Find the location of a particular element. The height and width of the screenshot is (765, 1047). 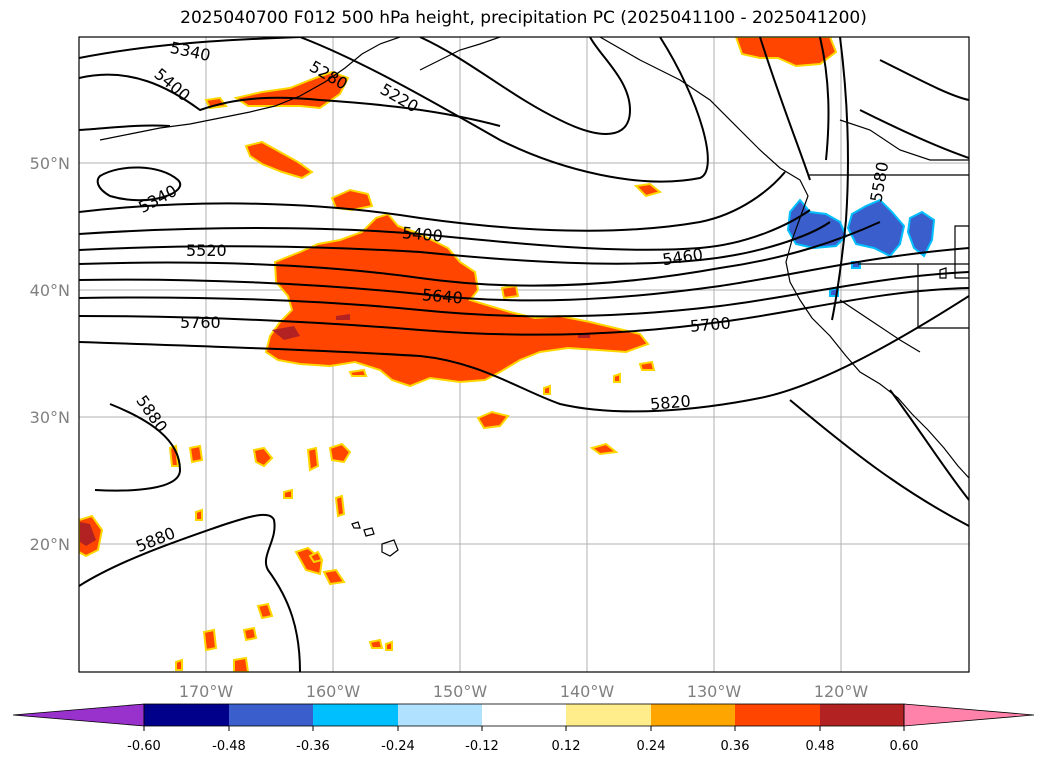

latitude-labels: 50°N 40°N 30°N 20°N is located at coordinates (50, 354).